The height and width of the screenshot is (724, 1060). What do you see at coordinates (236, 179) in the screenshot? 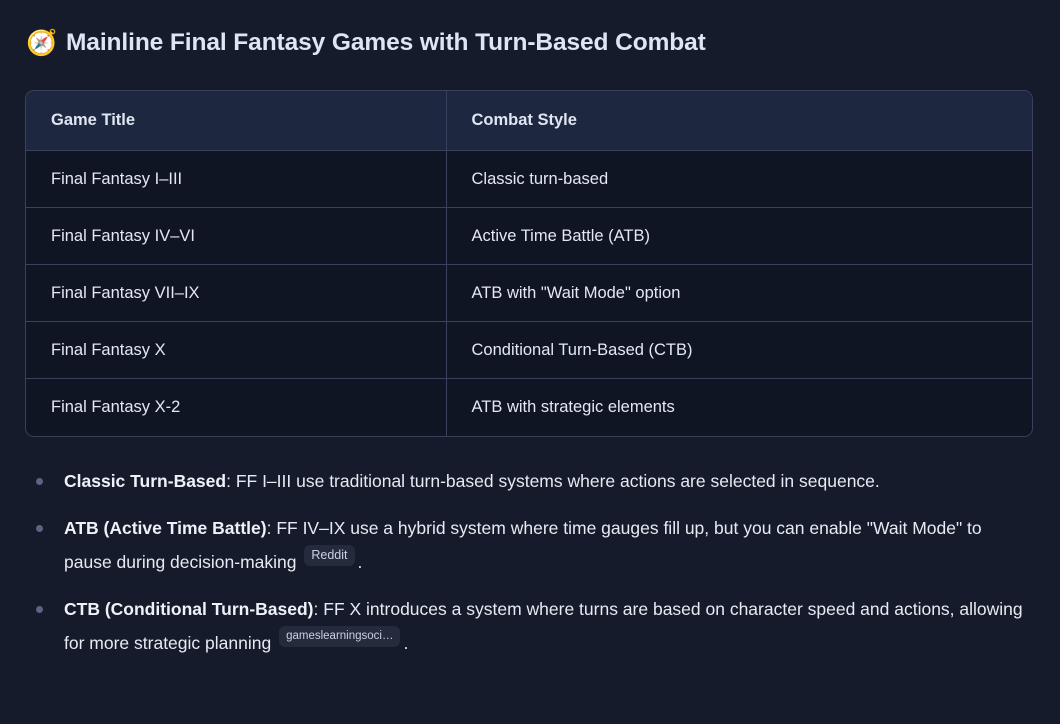
I see `cell-game-title: Final Fantasy I–III` at bounding box center [236, 179].